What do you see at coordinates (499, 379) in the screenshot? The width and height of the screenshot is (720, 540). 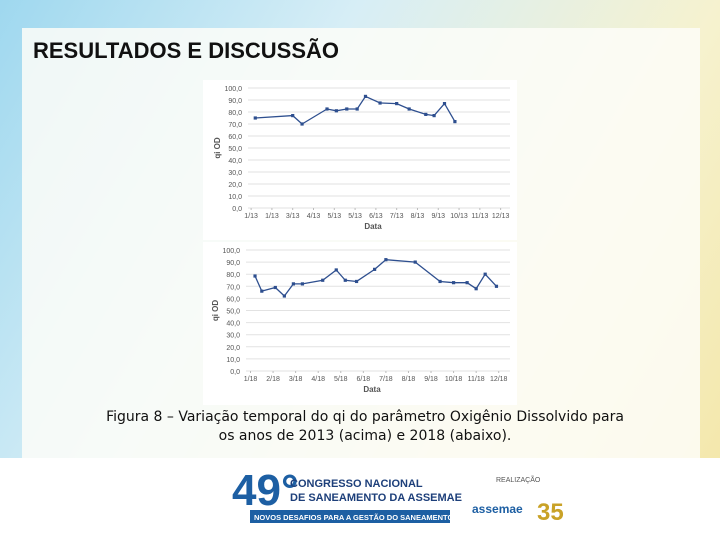 I see `x-tick-label: 12/18` at bounding box center [499, 379].